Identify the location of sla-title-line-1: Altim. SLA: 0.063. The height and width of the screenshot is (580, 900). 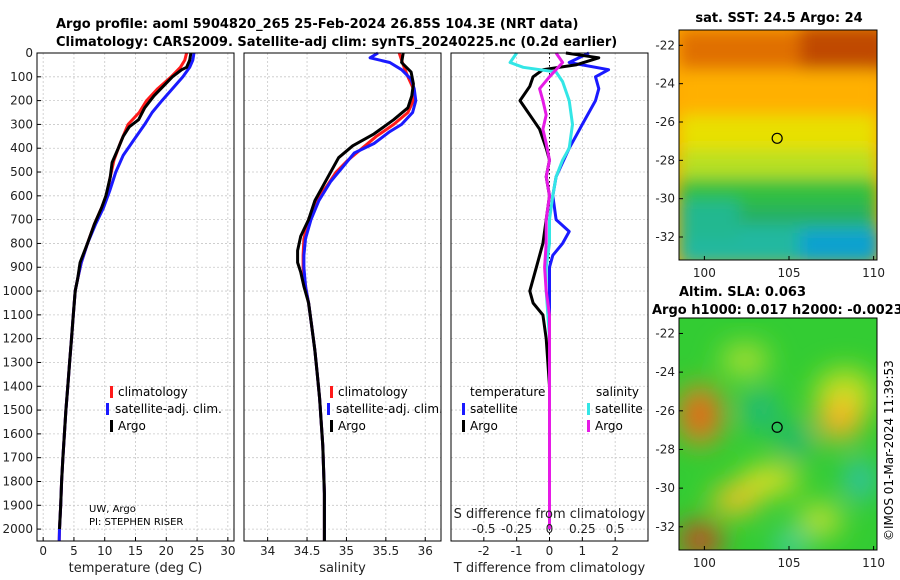
(742, 292).